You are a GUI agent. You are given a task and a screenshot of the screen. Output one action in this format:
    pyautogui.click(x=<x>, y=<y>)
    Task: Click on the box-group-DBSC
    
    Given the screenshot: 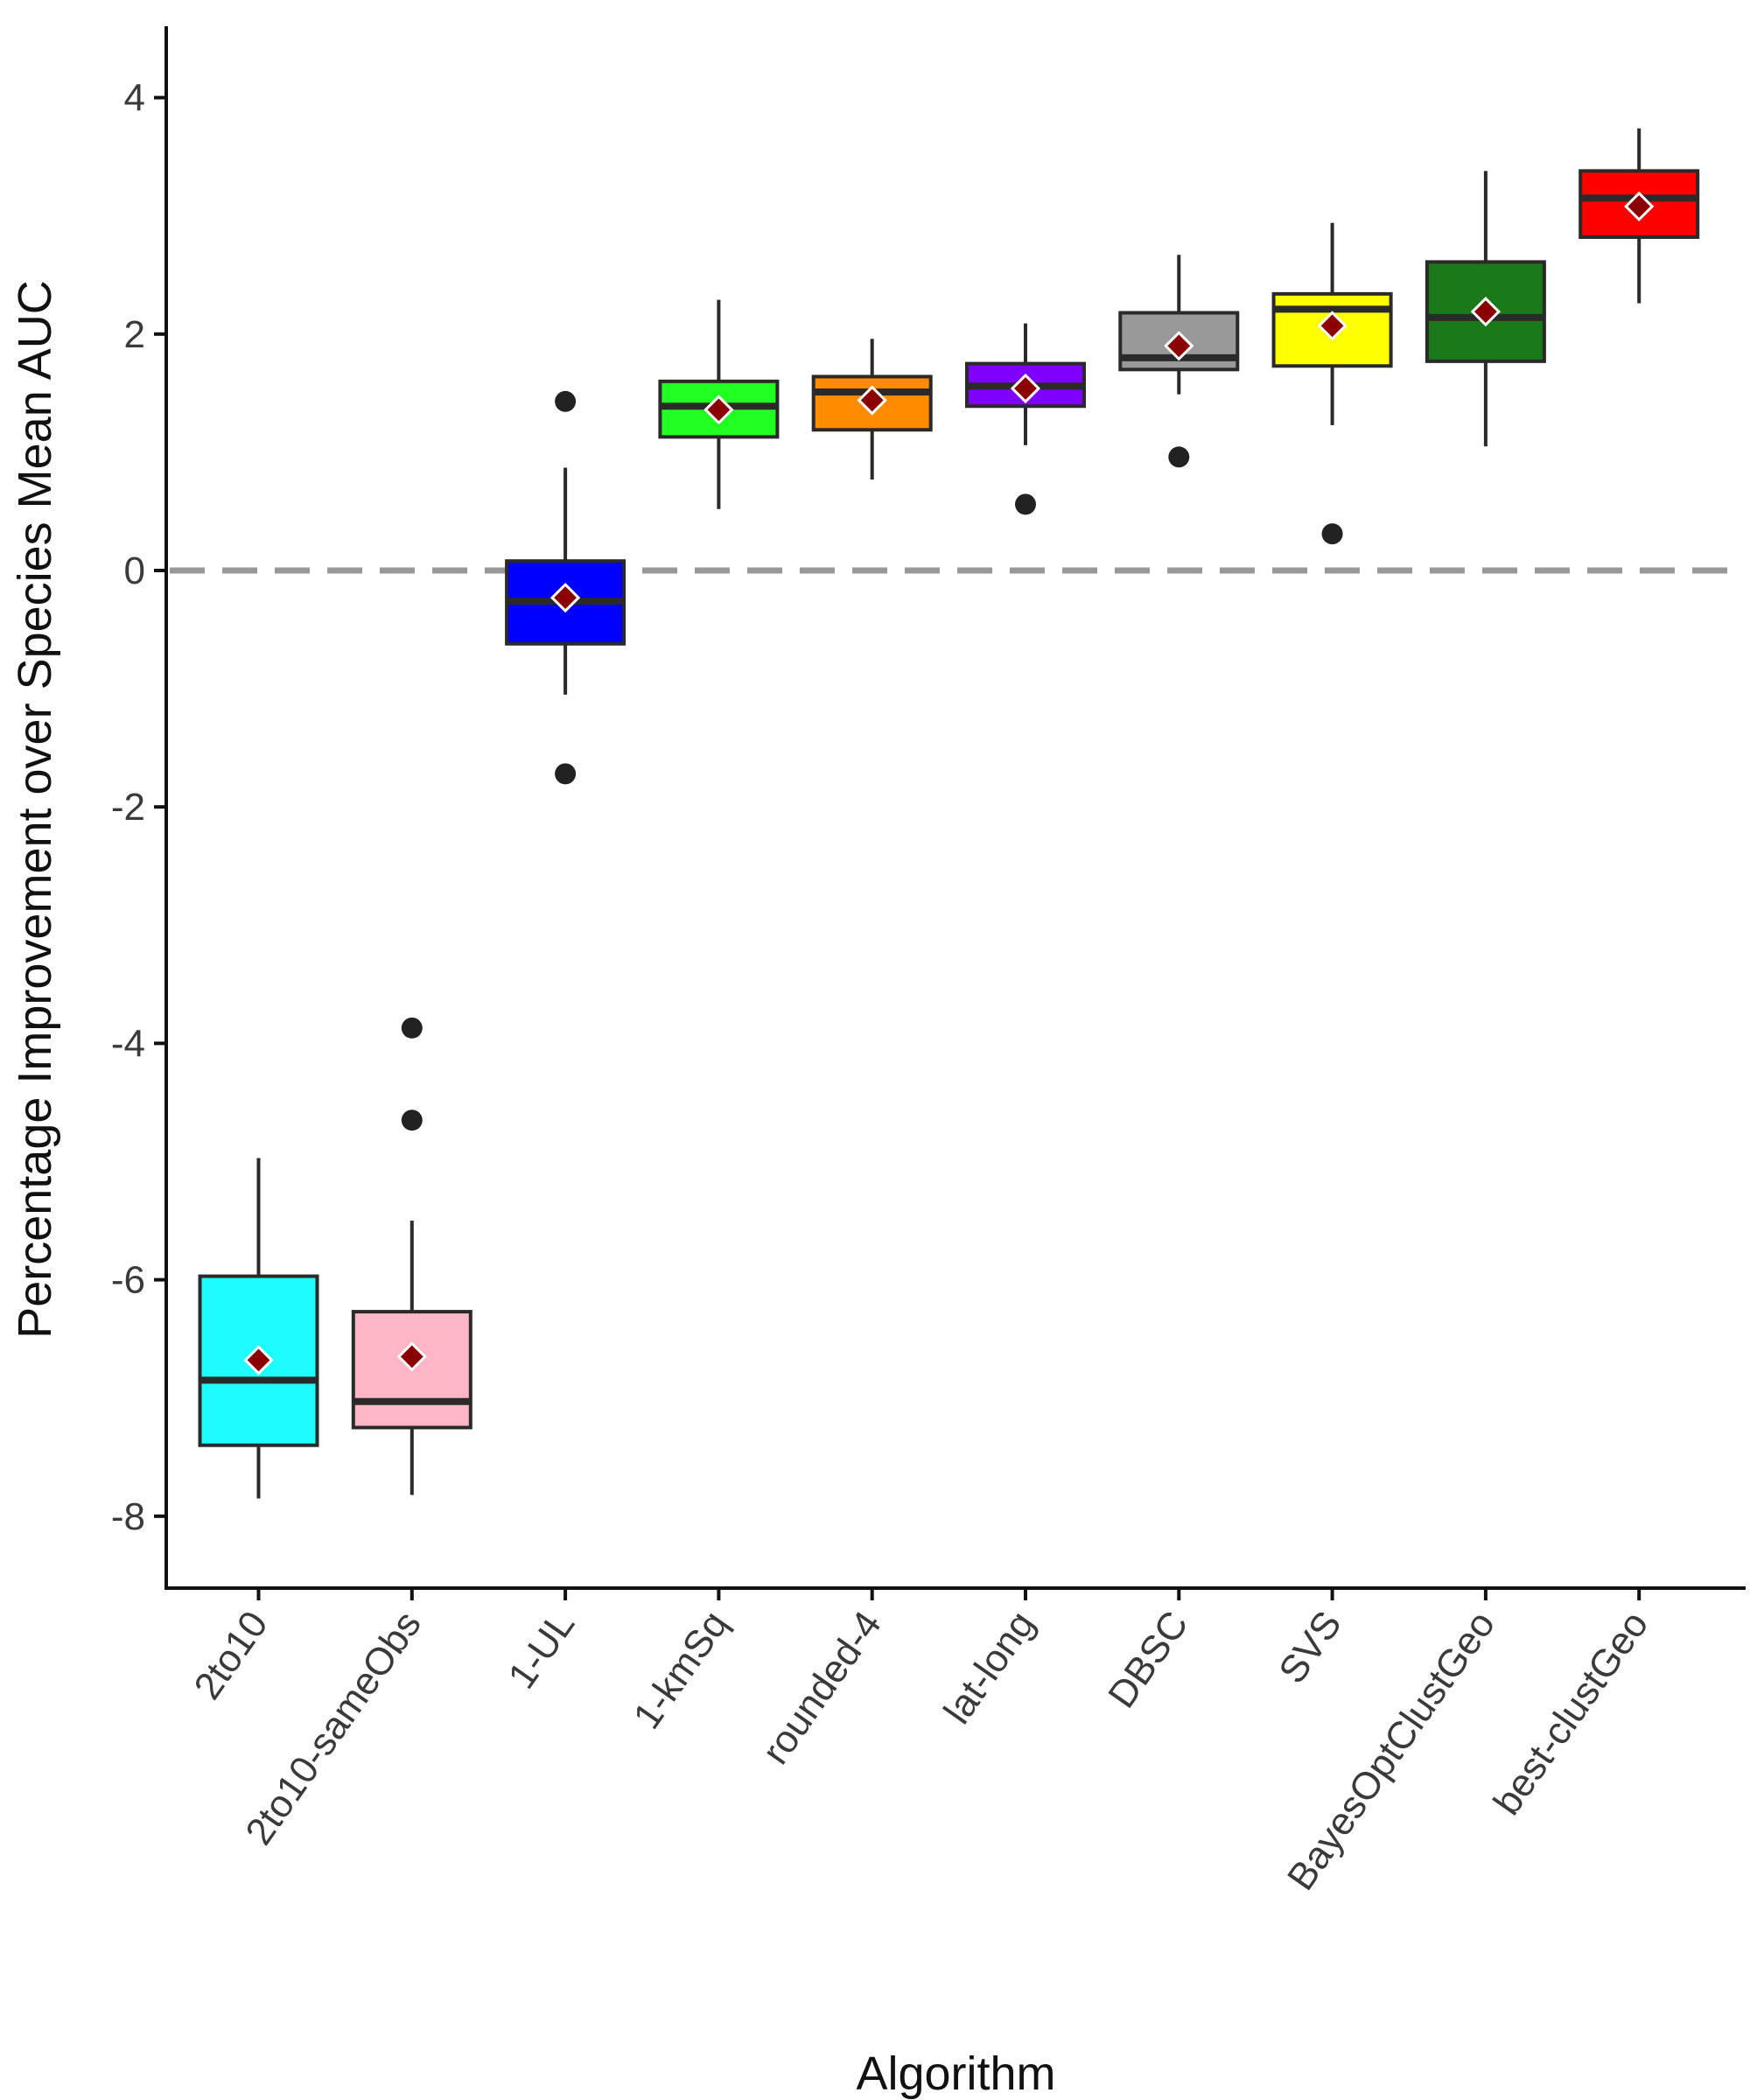 What is the action you would take?
    pyautogui.click(x=1179, y=361)
    